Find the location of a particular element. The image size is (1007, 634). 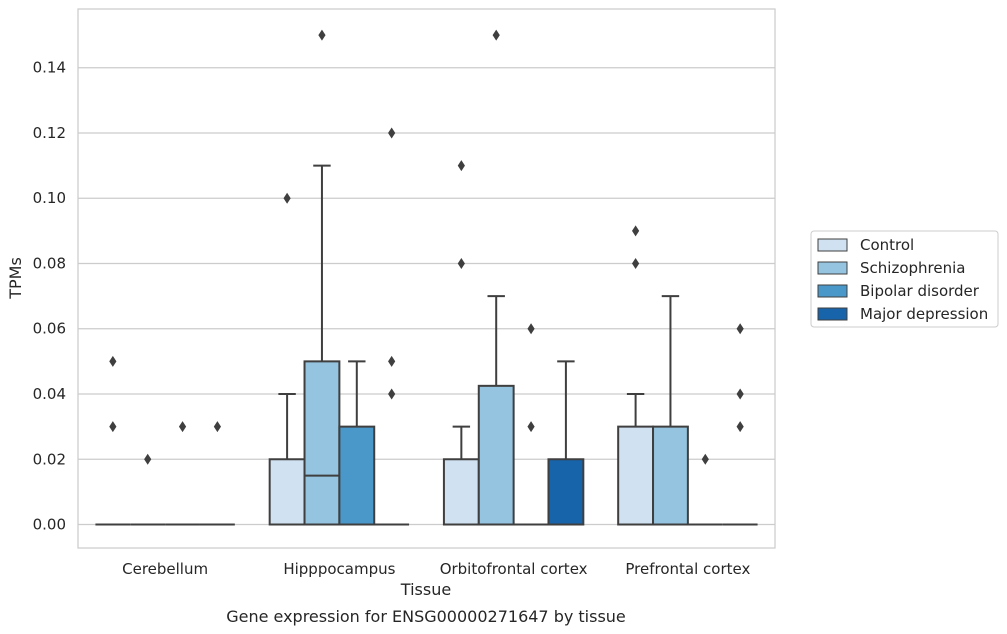

y-tick-label: 0.04 is located at coordinates (49, 394).